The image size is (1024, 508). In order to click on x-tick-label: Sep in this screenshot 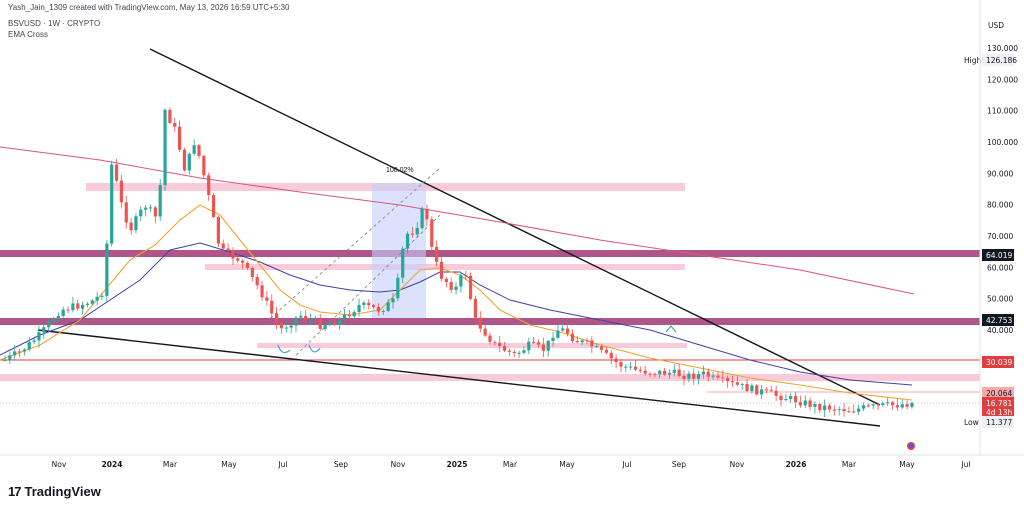, I will do `click(341, 464)`.